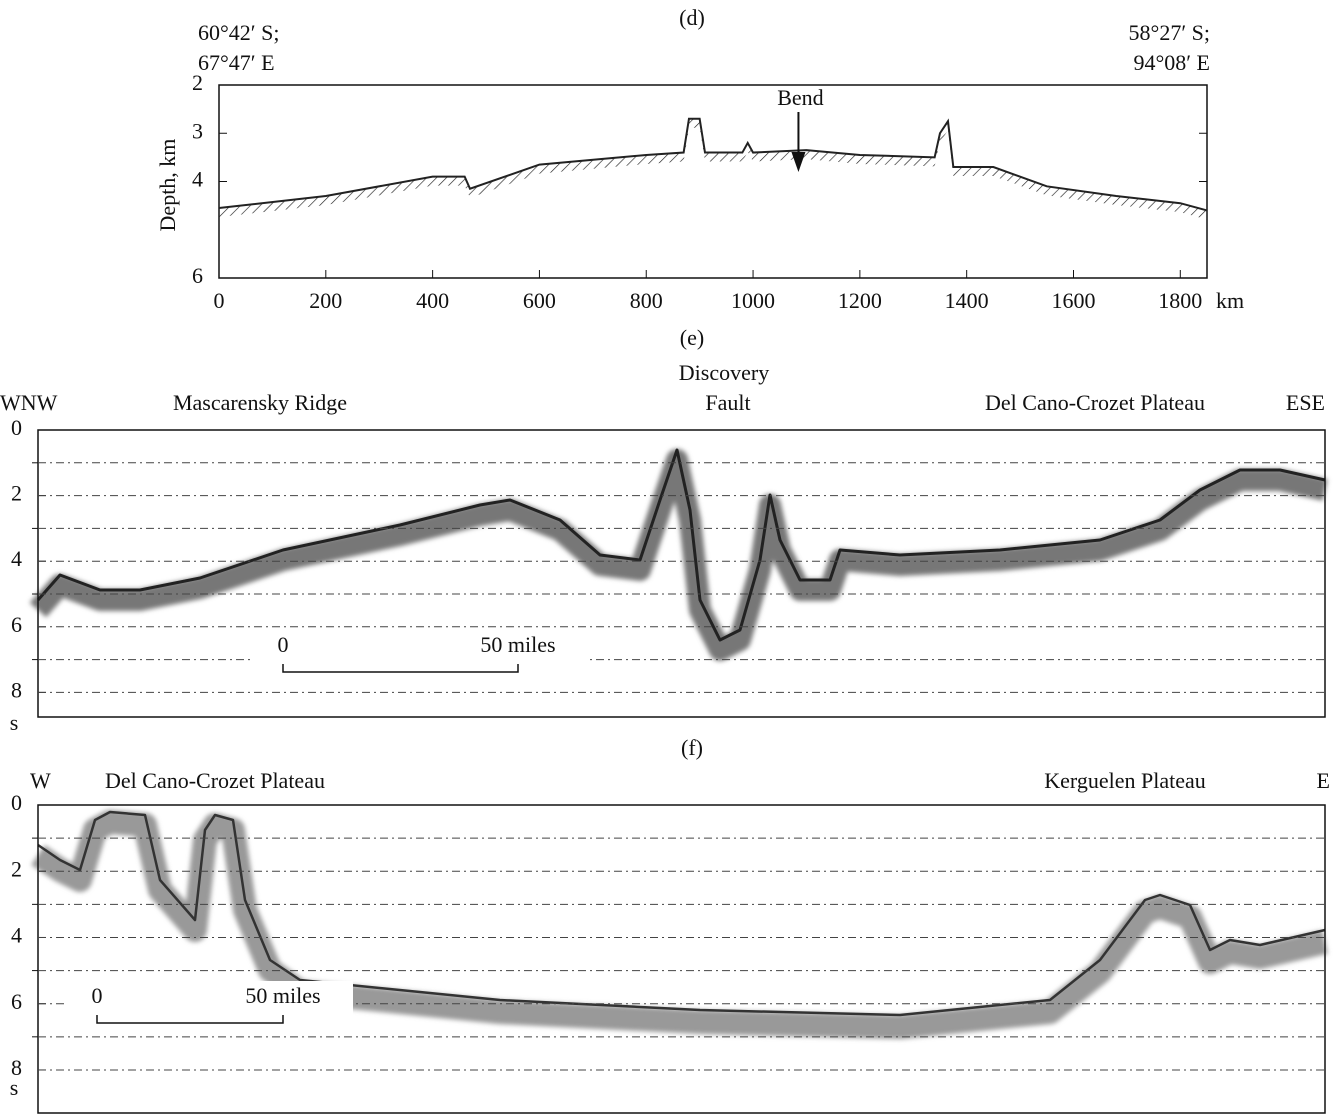 The height and width of the screenshot is (1115, 1340). I want to click on x-tick-label: 800, so click(646, 300).